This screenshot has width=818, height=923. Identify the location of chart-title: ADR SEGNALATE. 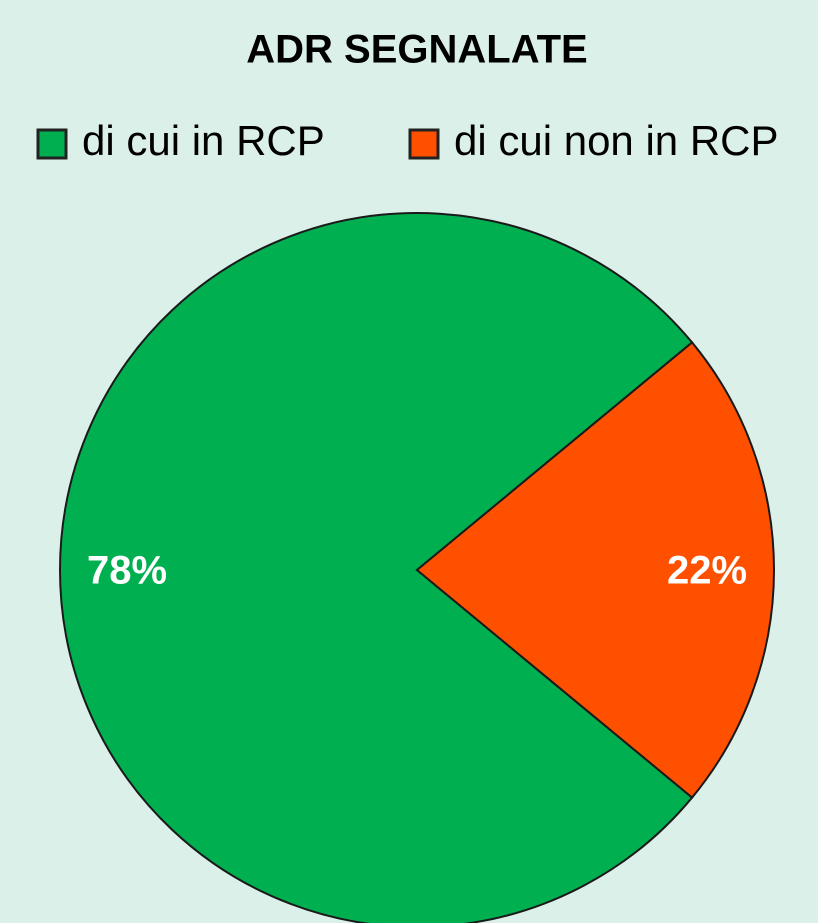
(416, 50).